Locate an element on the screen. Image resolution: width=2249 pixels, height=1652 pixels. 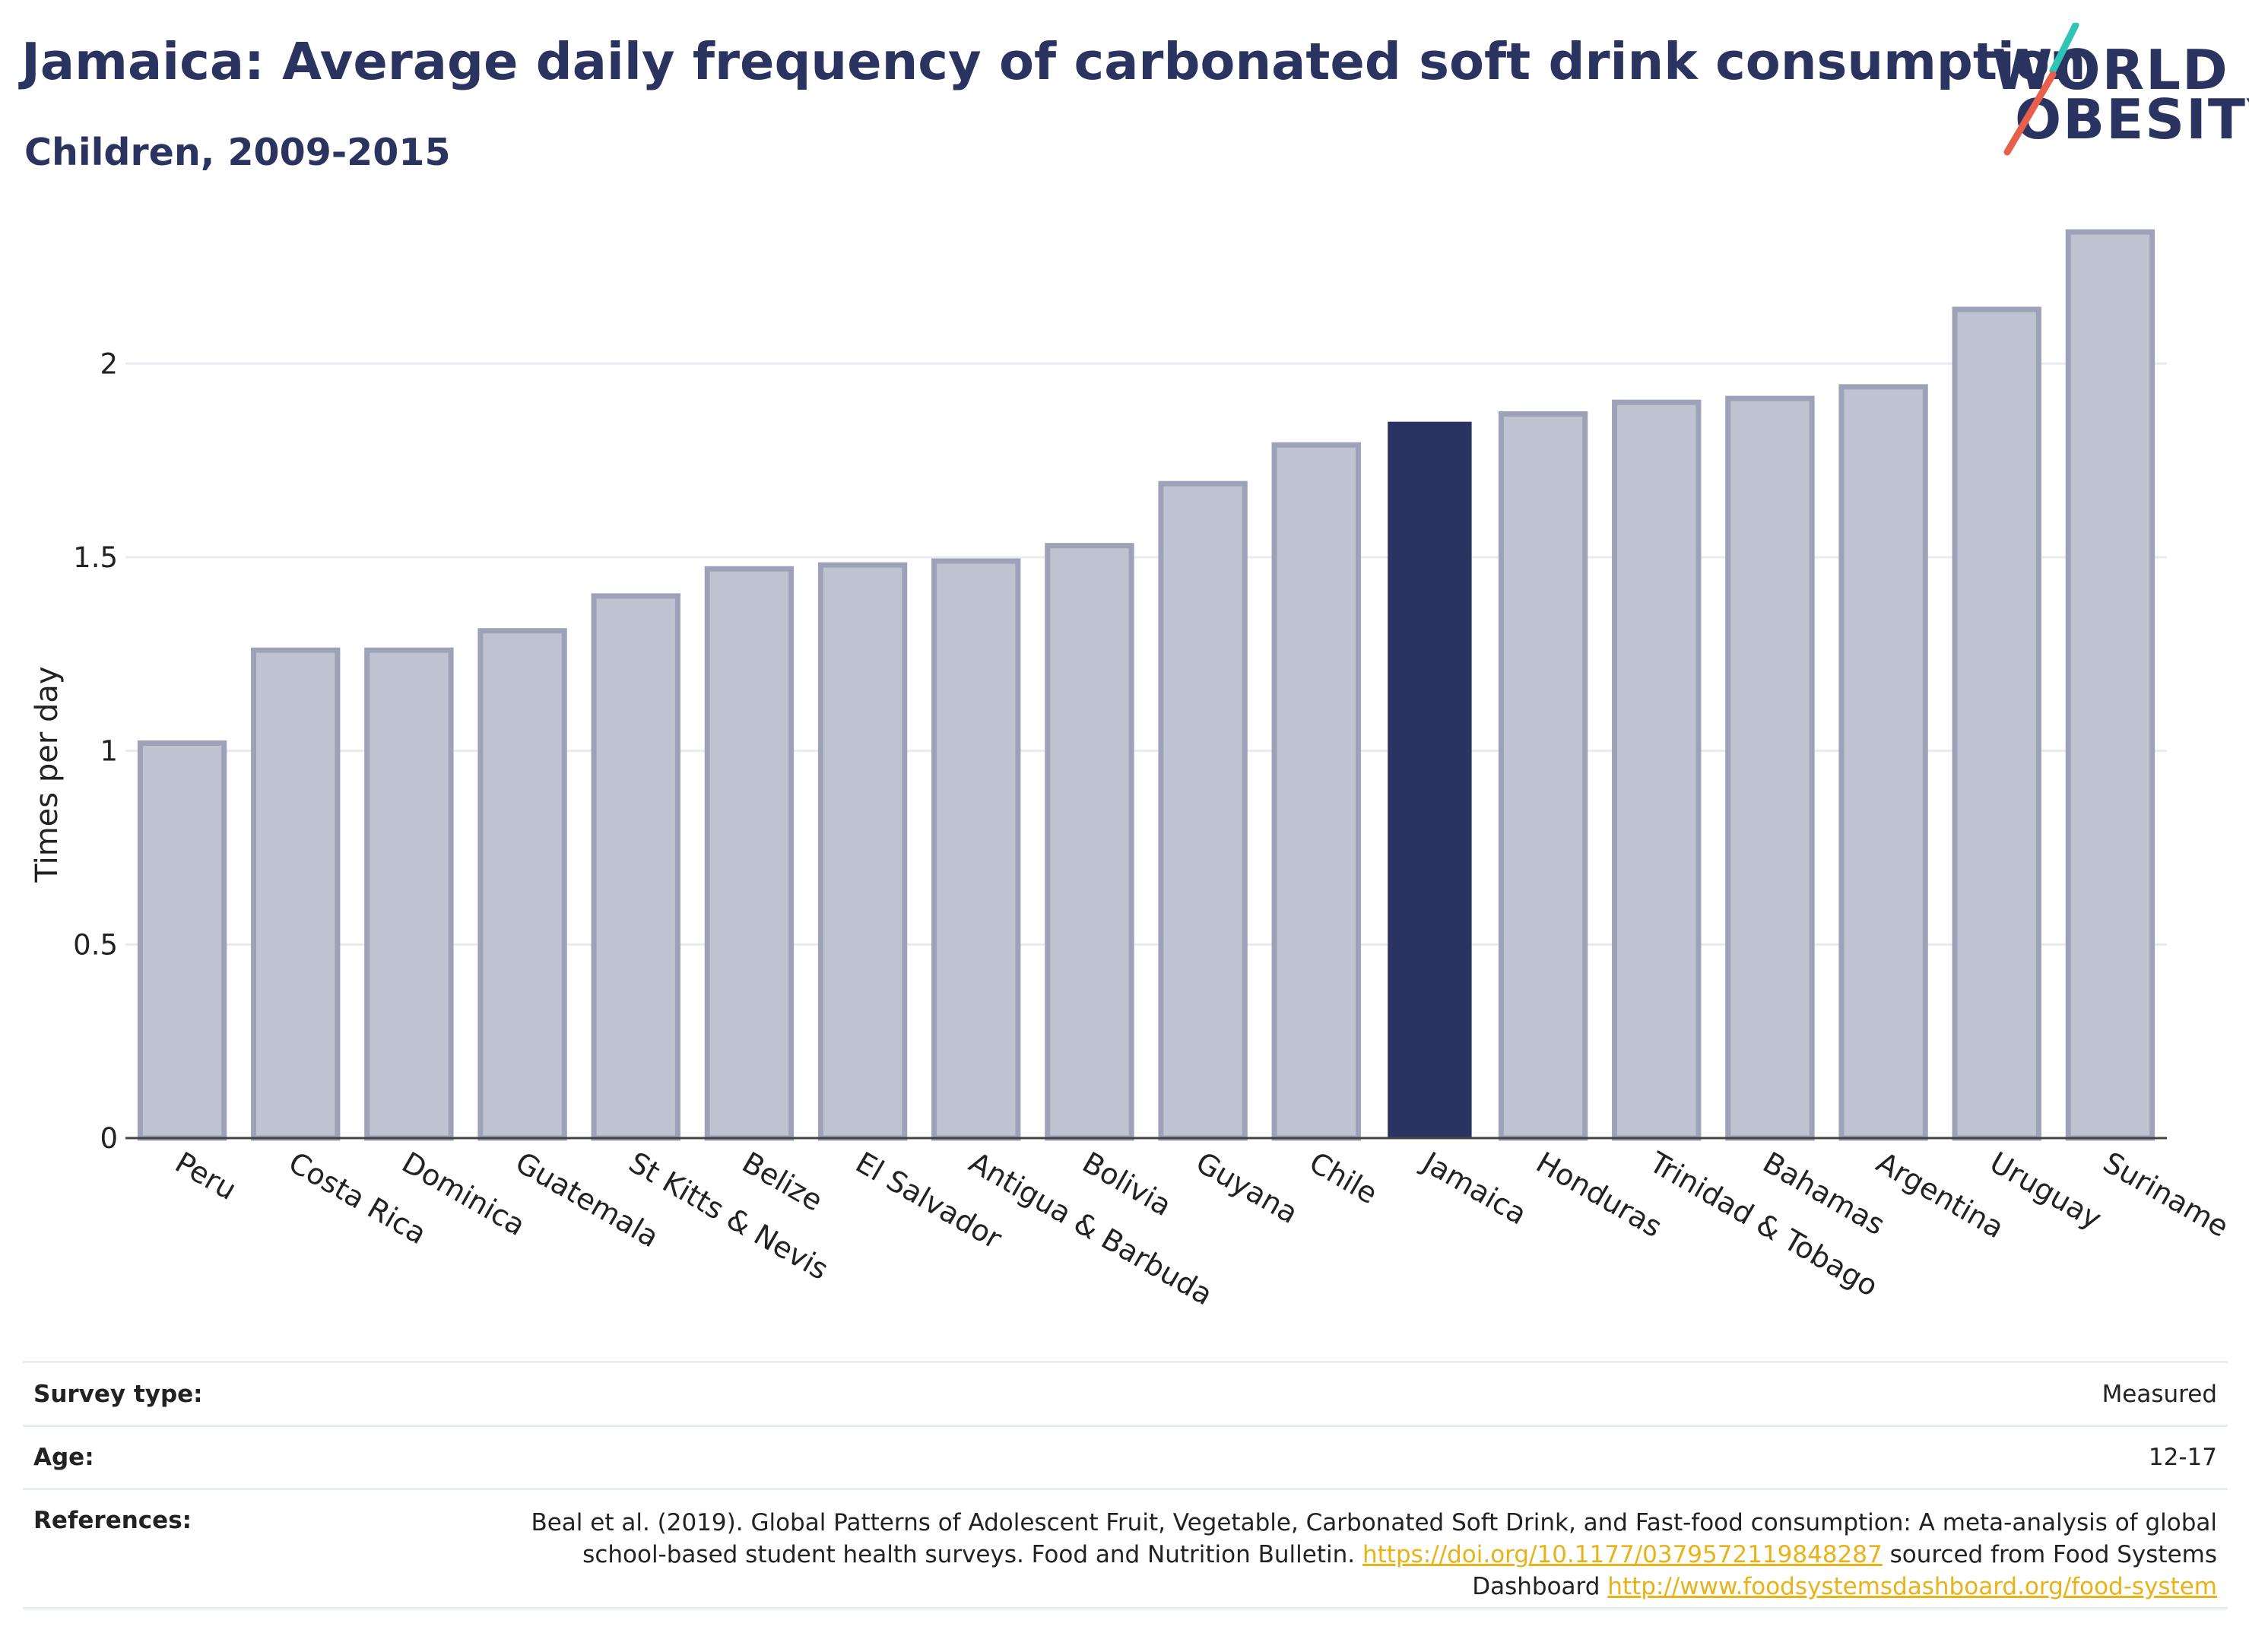
bar-suriname is located at coordinates (2110, 685).